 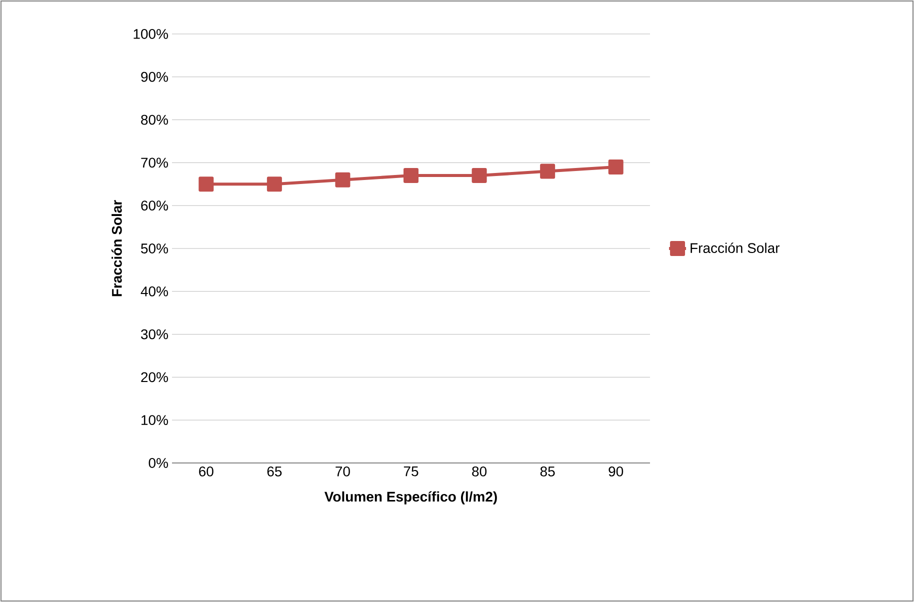 What do you see at coordinates (274, 471) in the screenshot?
I see `x-tick-label: 65` at bounding box center [274, 471].